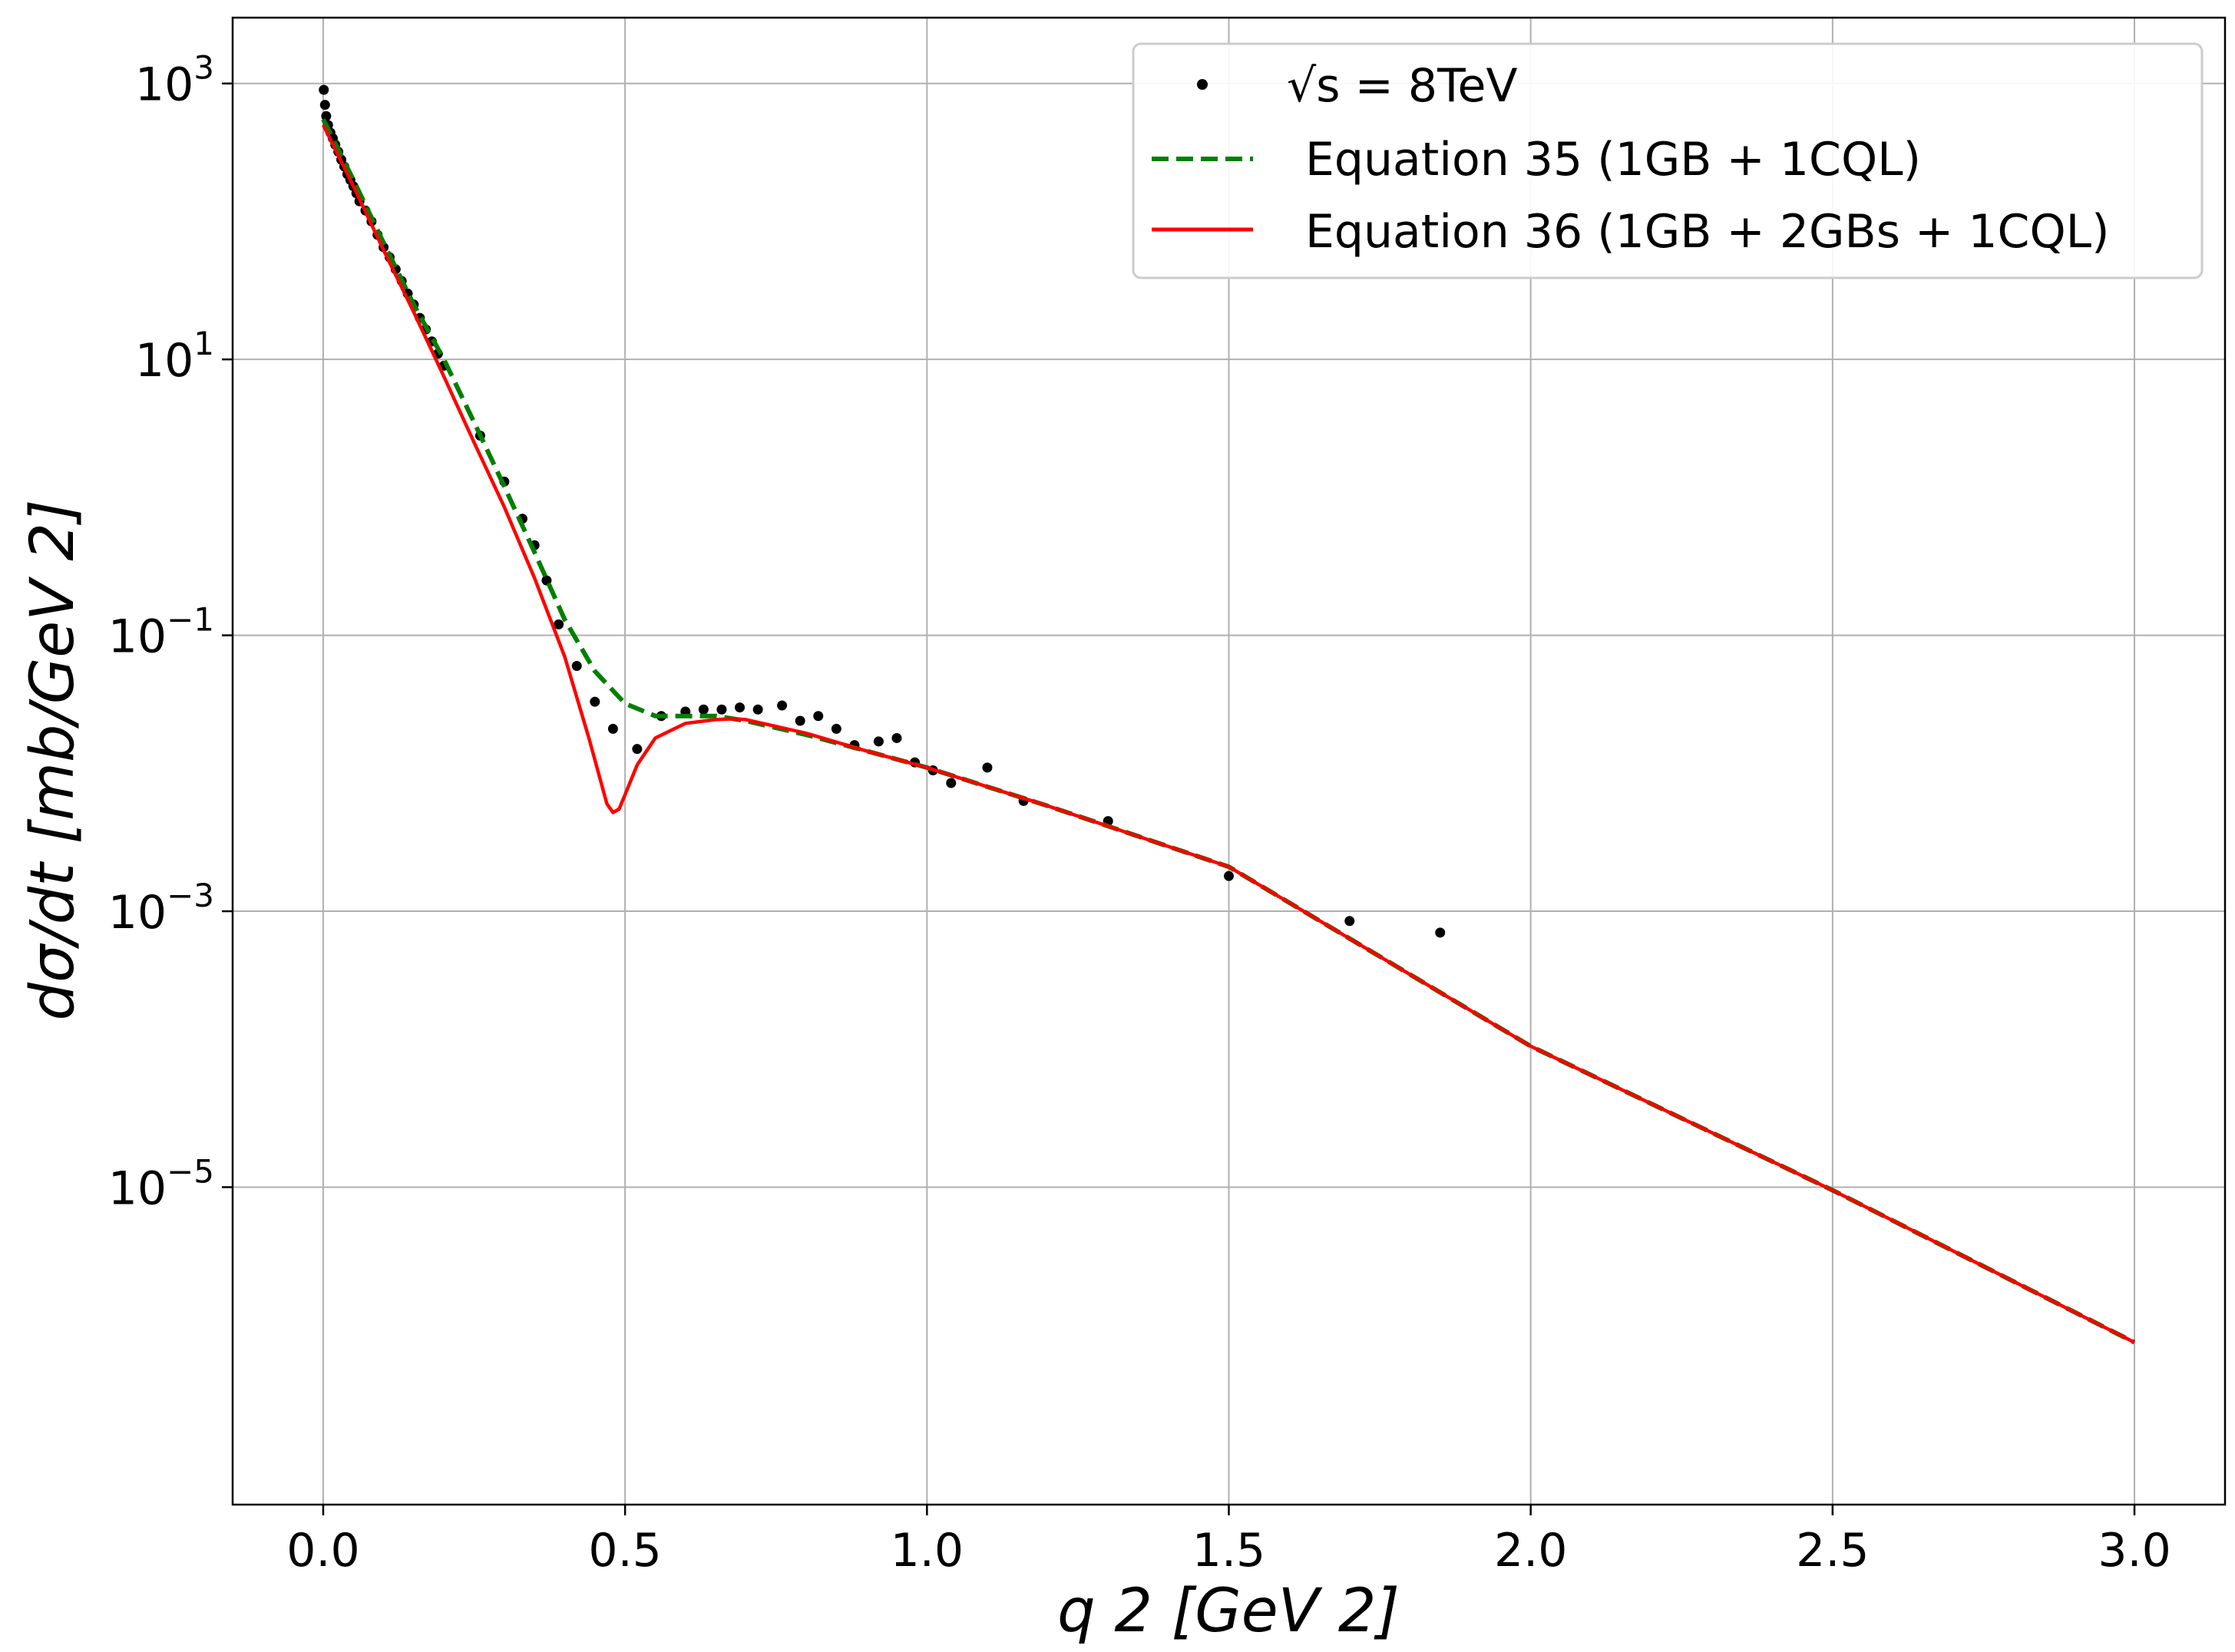 The height and width of the screenshot is (1652, 2235). I want to click on legend-box, so click(1668, 160).